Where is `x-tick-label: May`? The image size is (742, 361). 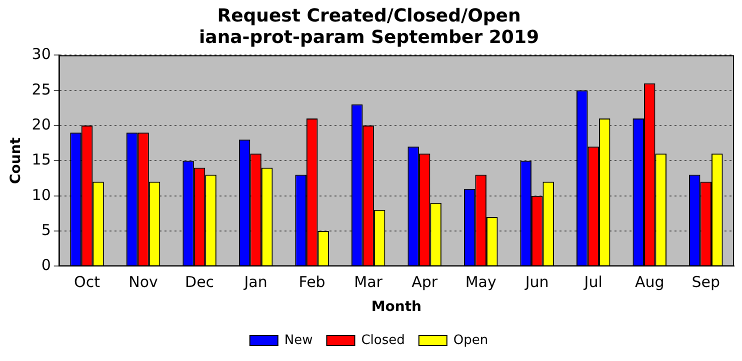
x-tick-label: May is located at coordinates (480, 282).